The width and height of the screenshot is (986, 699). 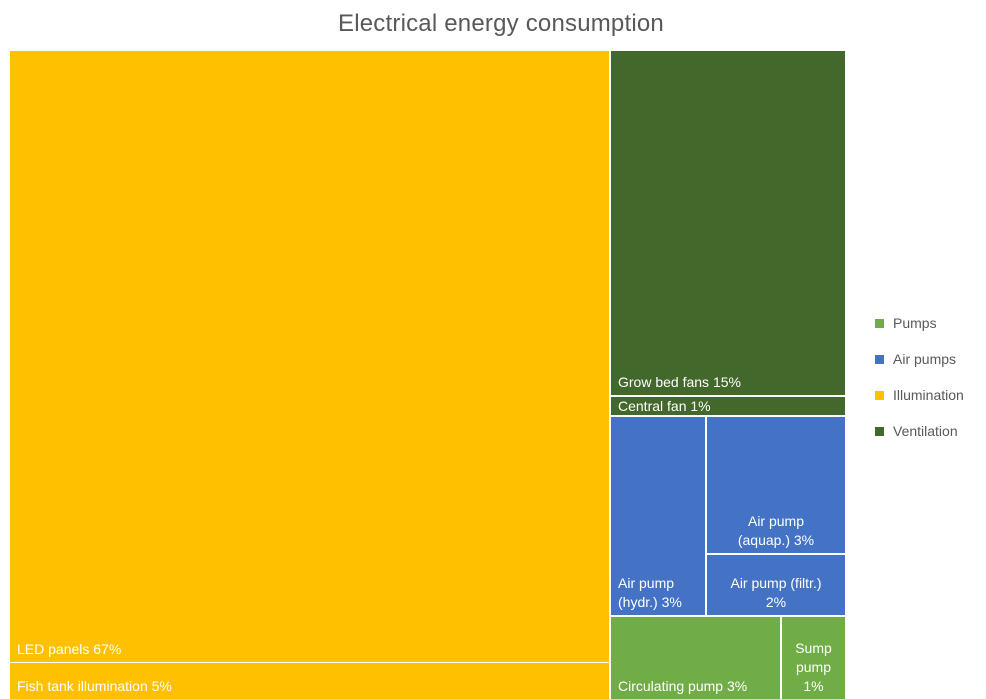 I want to click on legend-label-air-pumps: Air pumps, so click(x=925, y=359).